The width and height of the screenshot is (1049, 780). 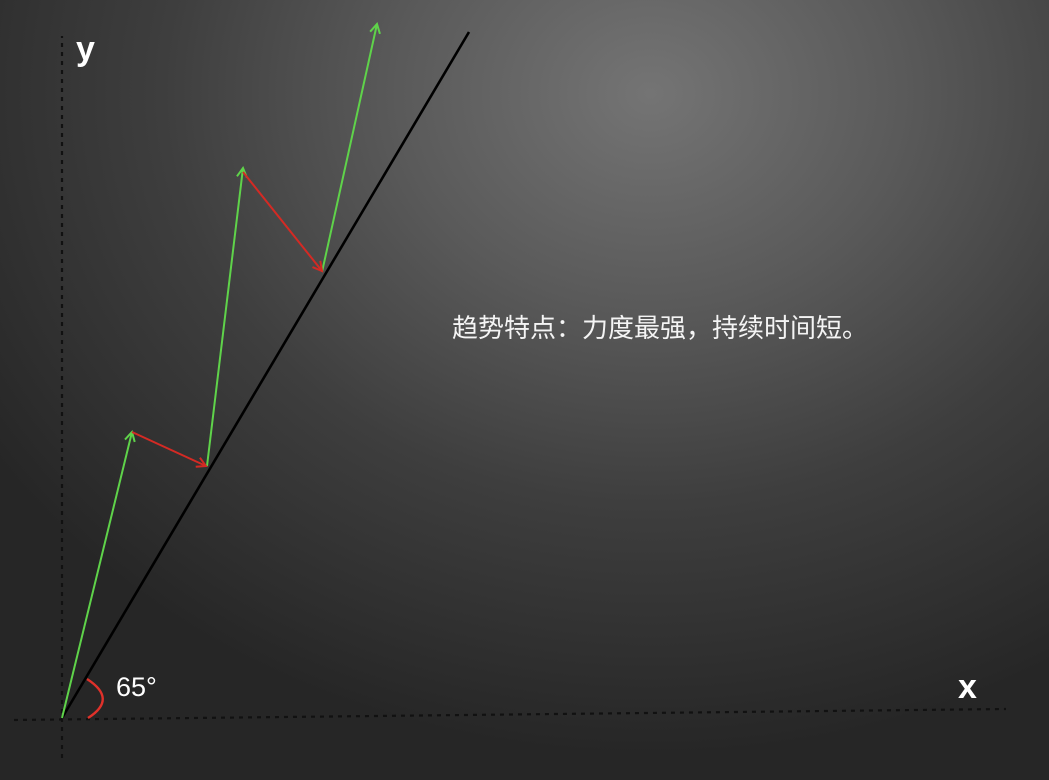 What do you see at coordinates (85, 49) in the screenshot?
I see `y-axis-label: y` at bounding box center [85, 49].